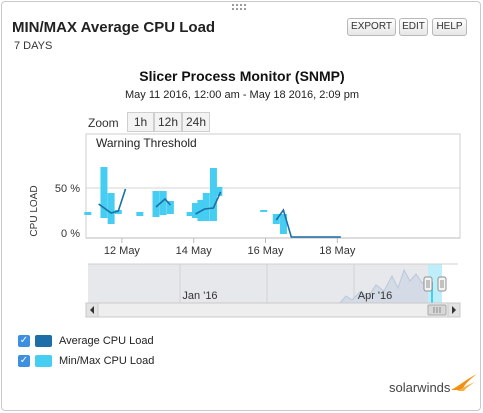 This screenshot has width=483, height=413. I want to click on navigator-mask, so click(258, 283).